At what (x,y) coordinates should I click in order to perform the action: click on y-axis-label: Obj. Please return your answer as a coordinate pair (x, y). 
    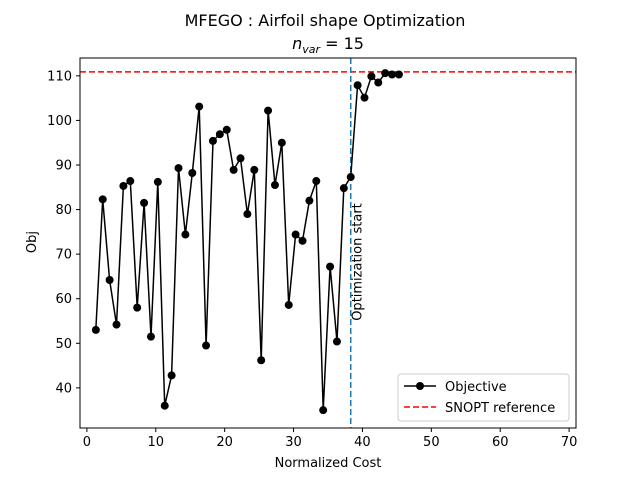
    Looking at the image, I should click on (32, 242).